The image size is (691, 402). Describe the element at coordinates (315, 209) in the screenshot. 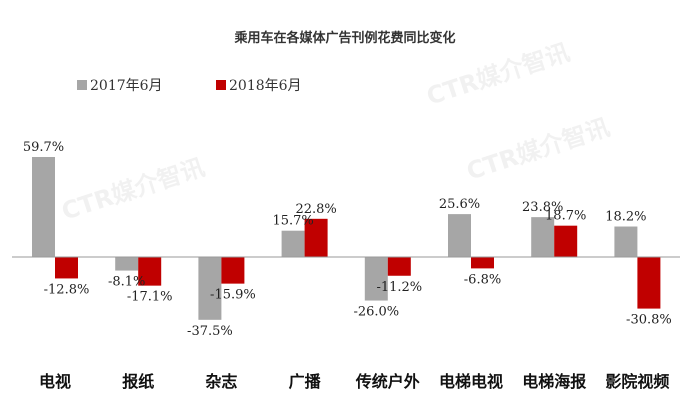

I see `data-label: 22.8%` at that location.